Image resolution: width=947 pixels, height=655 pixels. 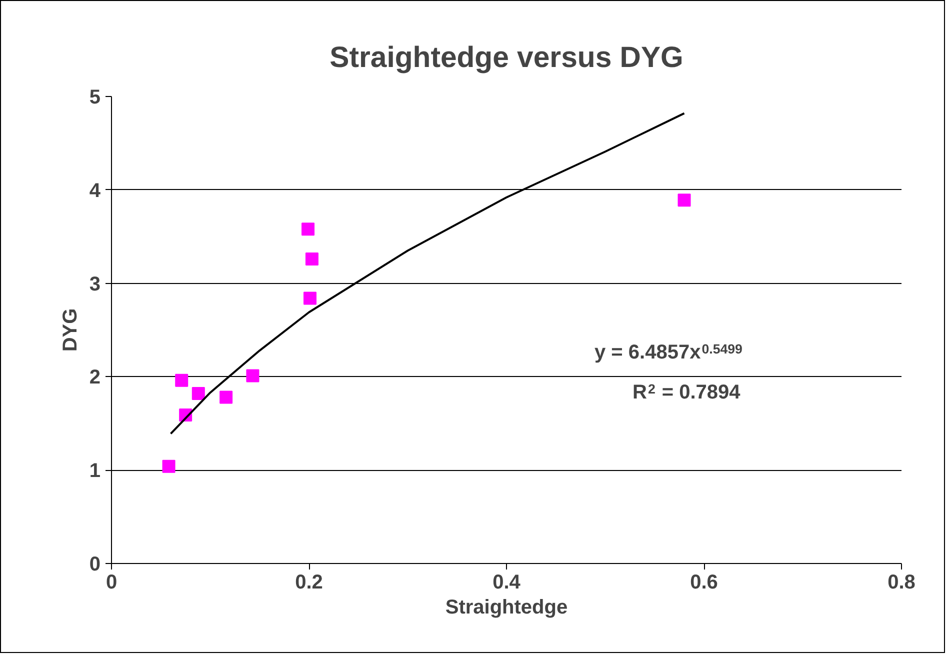 I want to click on y-tick-label: 1, so click(x=94, y=471).